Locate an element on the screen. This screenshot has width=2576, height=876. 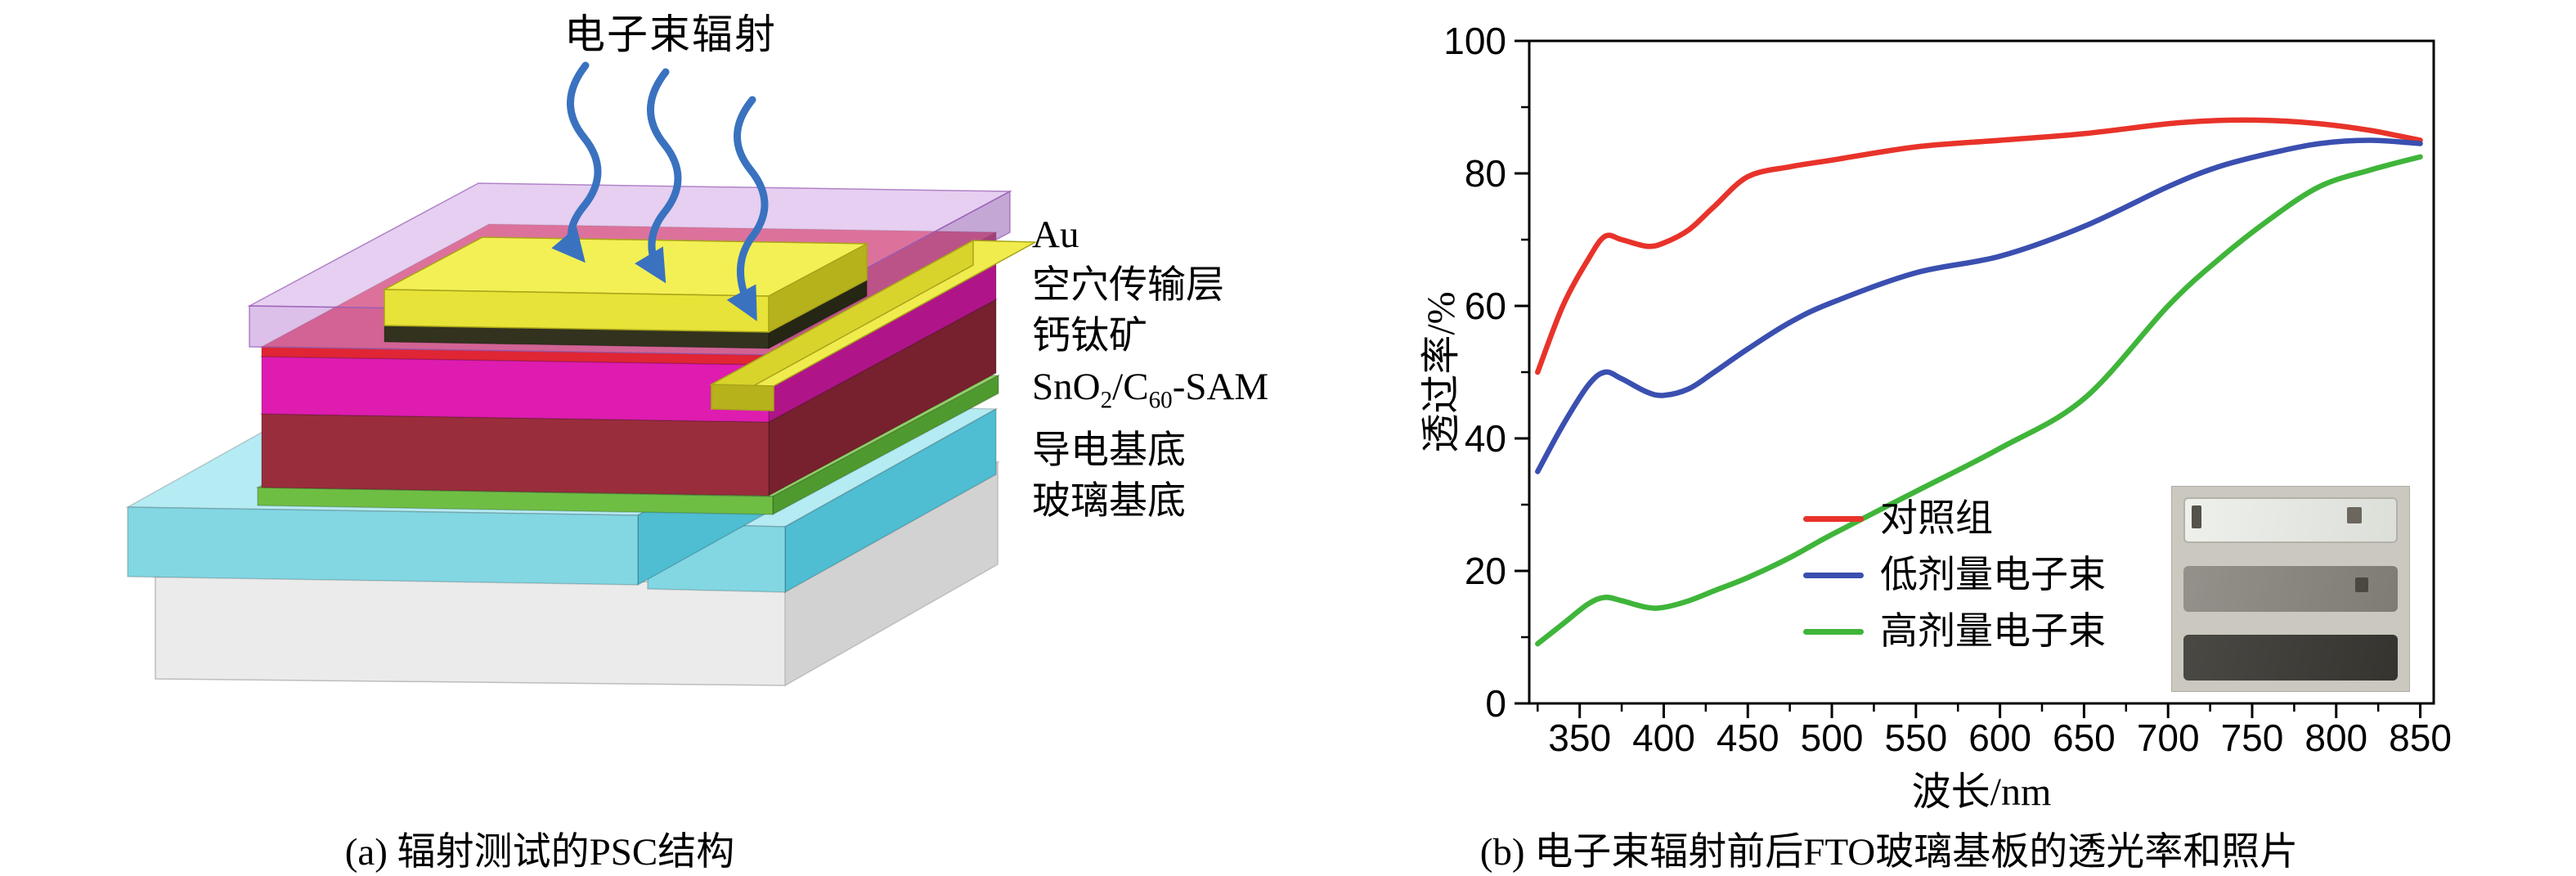
sample-photo-inset is located at coordinates (2290, 589).